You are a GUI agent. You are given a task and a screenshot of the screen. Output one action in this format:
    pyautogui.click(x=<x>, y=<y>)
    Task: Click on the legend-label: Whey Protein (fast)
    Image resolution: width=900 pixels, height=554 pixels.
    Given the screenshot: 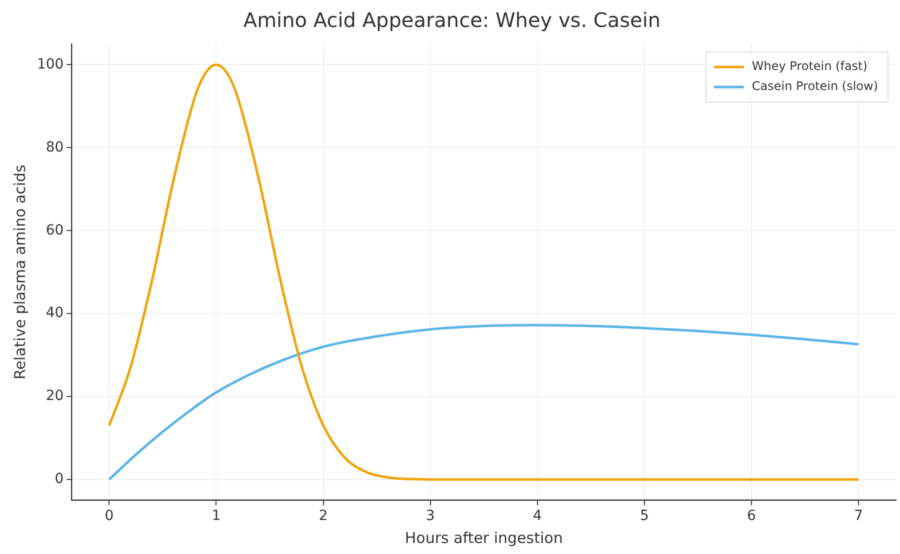 What is the action you would take?
    pyautogui.click(x=810, y=66)
    